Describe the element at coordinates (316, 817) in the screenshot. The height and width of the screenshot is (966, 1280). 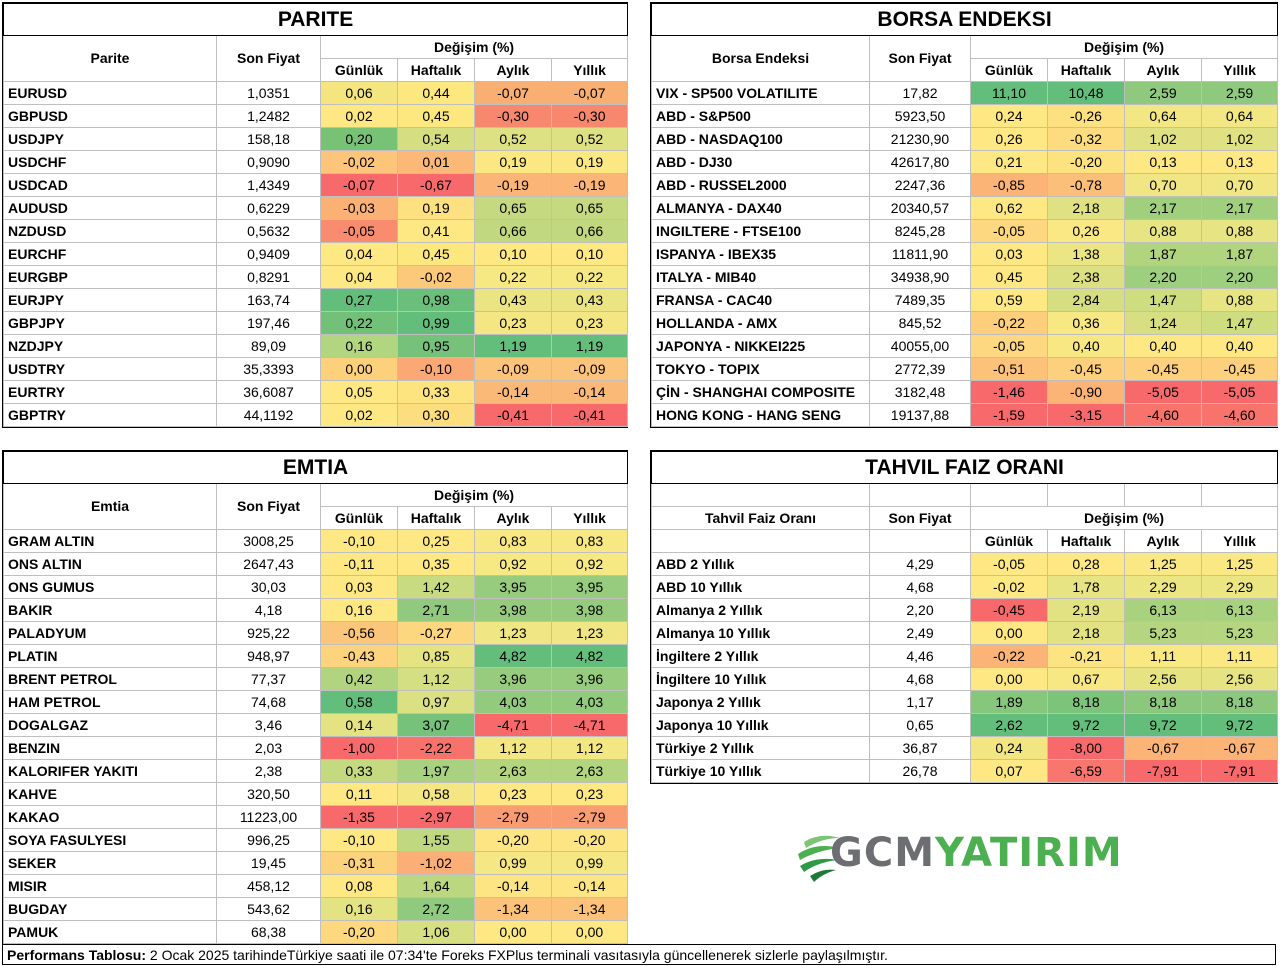
I see `table-row: KAKAO 11223,00 -1,35 -2,97 -2,79 -2,79` at that location.